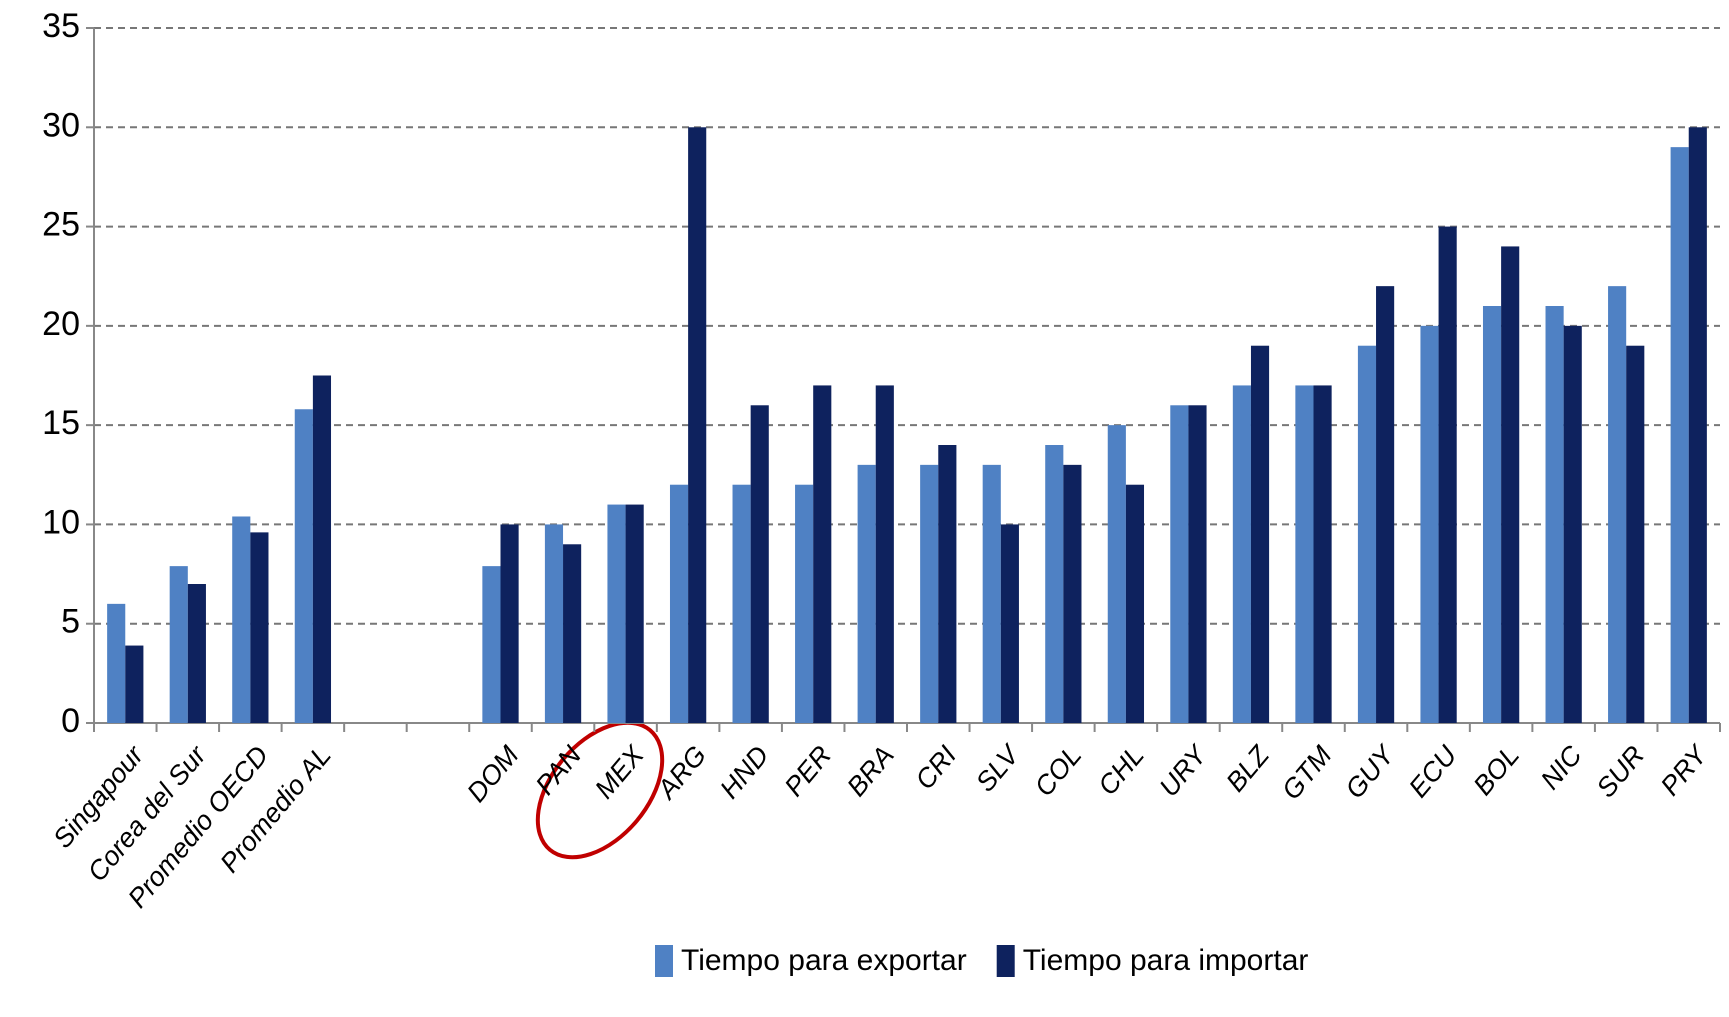  Describe the element at coordinates (808, 771) in the screenshot. I see `x-tick-label: PER` at that location.